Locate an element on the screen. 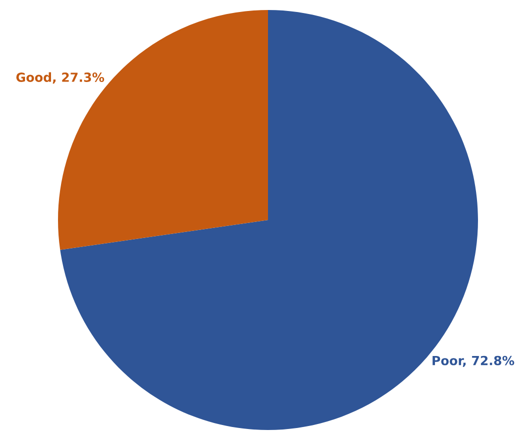 Image resolution: width=517 pixels, height=436 pixels. slice-label: Good, 27.3% is located at coordinates (60, 78).